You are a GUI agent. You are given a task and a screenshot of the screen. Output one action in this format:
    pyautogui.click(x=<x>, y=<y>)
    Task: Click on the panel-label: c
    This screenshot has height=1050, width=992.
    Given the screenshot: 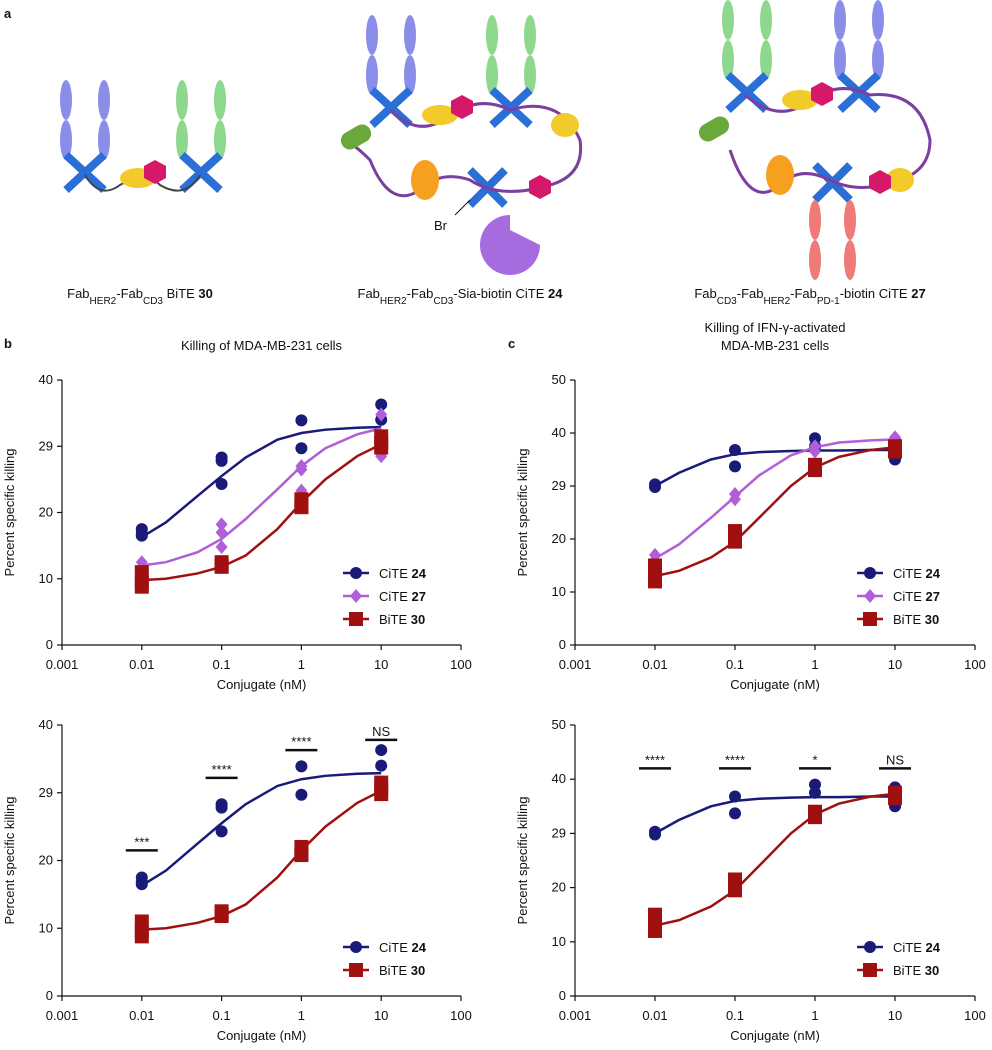 What is the action you would take?
    pyautogui.click(x=511, y=343)
    